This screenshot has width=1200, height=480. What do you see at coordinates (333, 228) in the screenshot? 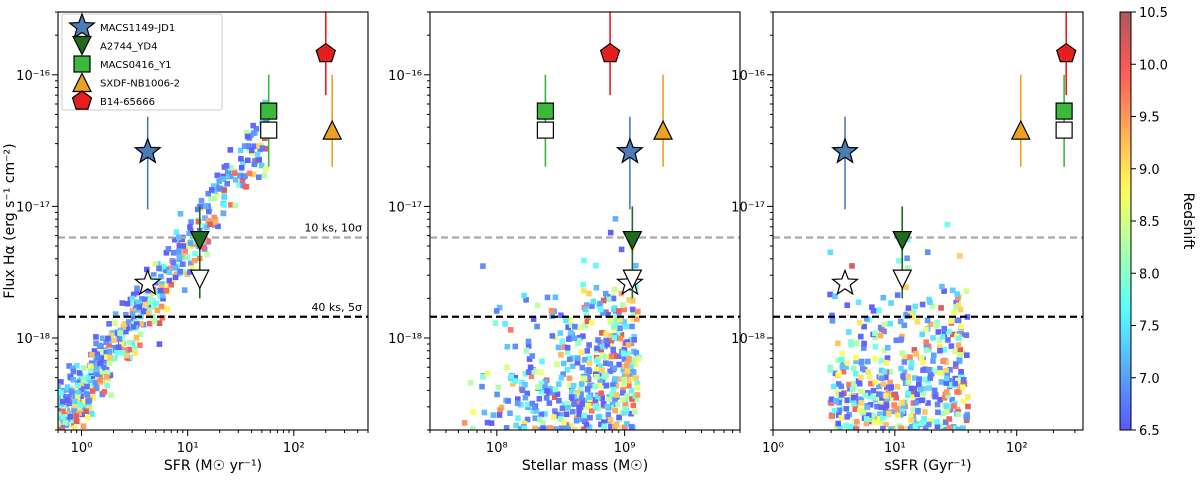
I see `limit-label: 10 ks, 10σ` at bounding box center [333, 228].